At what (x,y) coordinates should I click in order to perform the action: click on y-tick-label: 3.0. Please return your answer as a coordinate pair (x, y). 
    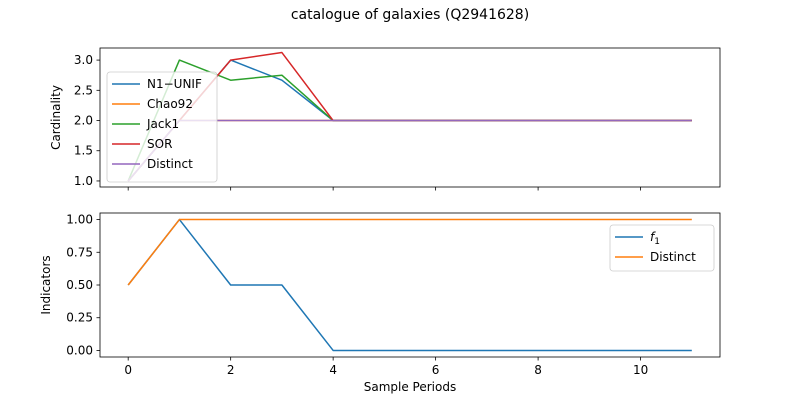
    Looking at the image, I should click on (83, 60).